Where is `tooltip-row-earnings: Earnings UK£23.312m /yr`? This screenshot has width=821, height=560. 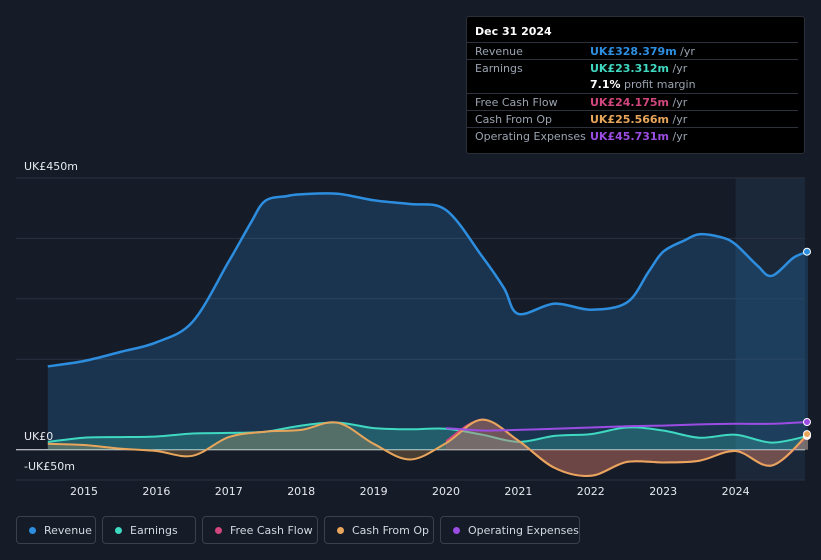 tooltip-row-earnings: Earnings UK£23.312m /yr is located at coordinates (632, 68).